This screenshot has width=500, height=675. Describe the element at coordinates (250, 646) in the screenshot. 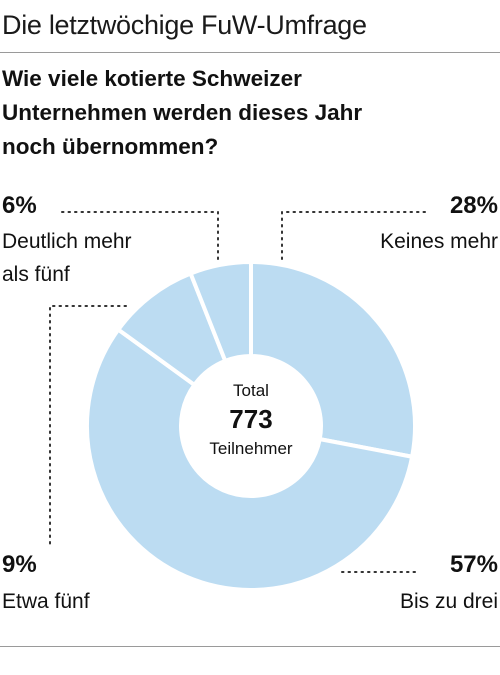

I see `bottom-rule` at that location.